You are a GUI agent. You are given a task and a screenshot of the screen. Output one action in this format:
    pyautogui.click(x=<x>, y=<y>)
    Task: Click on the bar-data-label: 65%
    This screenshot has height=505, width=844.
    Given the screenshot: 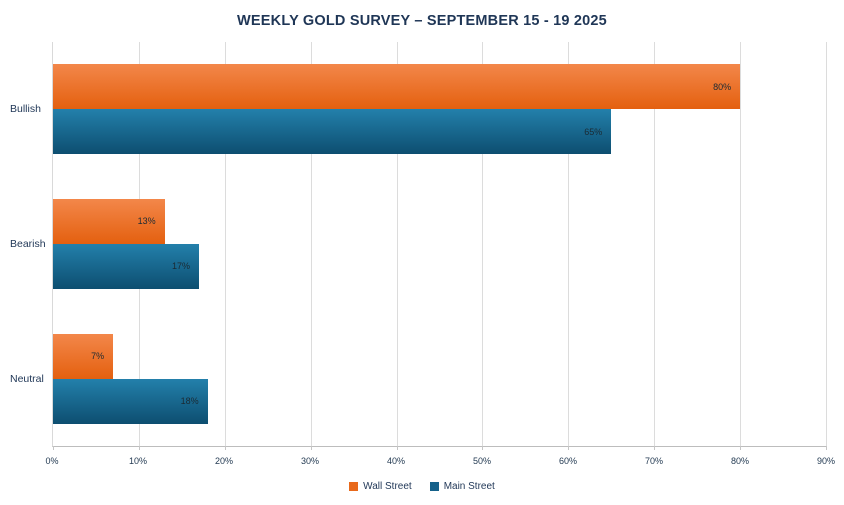 What is the action you would take?
    pyautogui.click(x=593, y=131)
    